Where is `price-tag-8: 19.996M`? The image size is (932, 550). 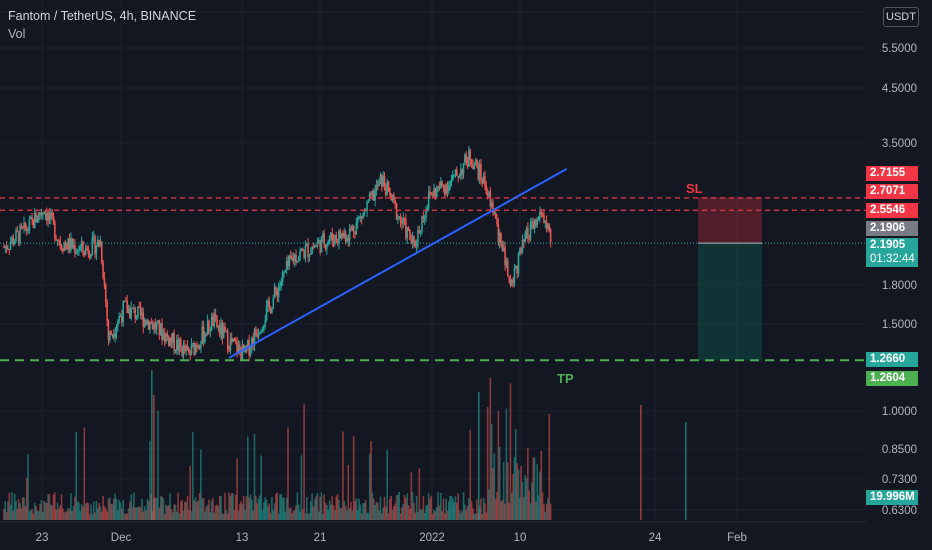 price-tag-8: 19.996M is located at coordinates (892, 497).